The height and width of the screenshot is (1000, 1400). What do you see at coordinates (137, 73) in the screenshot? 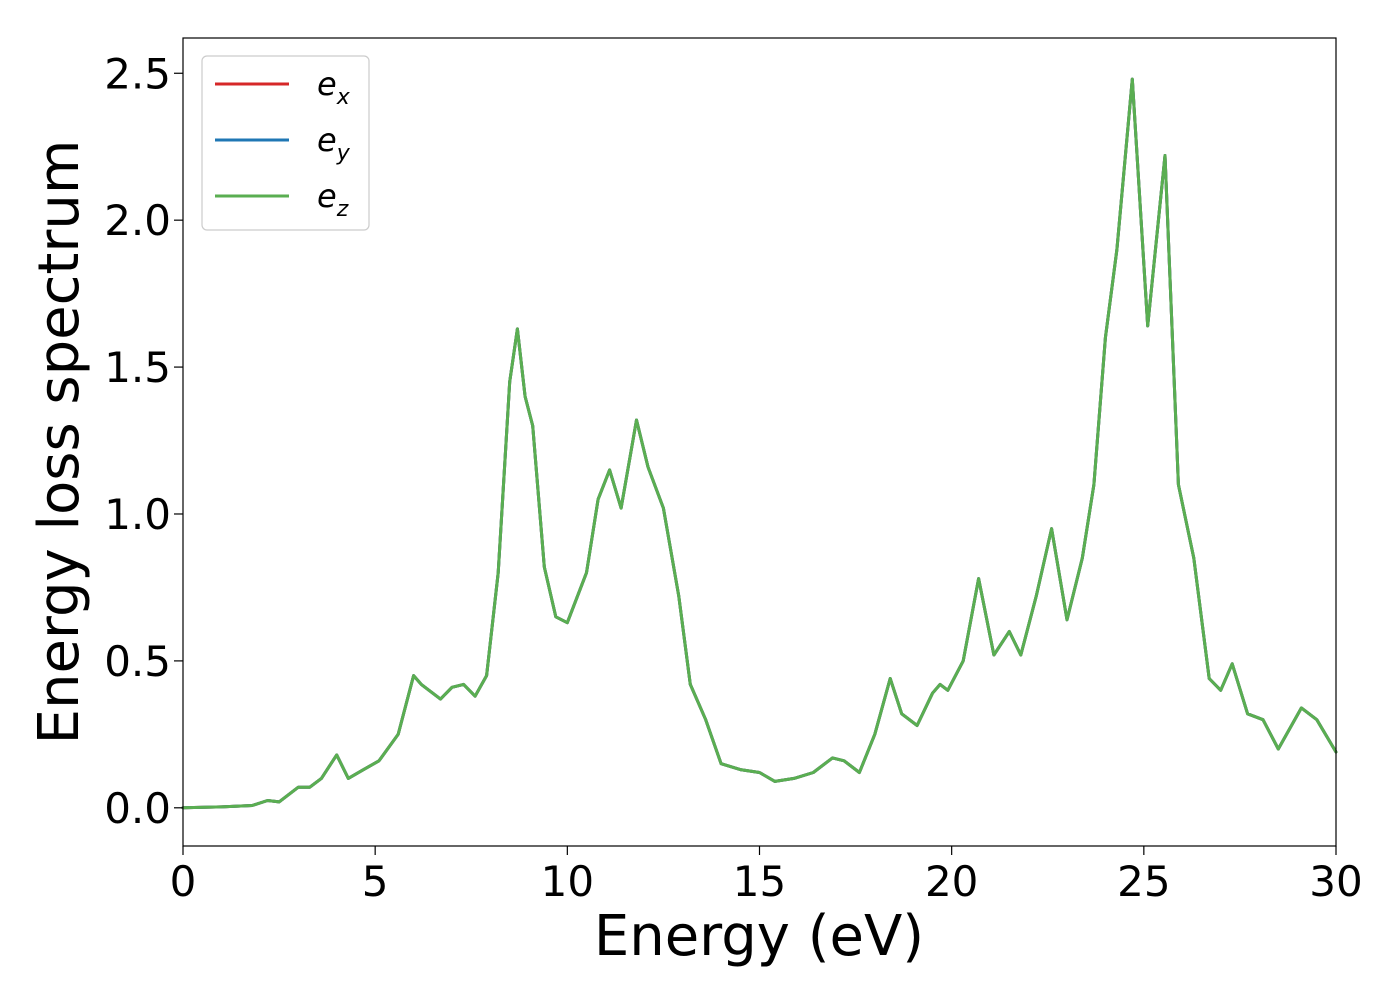
I see `y-tick-label: 2.5` at bounding box center [137, 73].